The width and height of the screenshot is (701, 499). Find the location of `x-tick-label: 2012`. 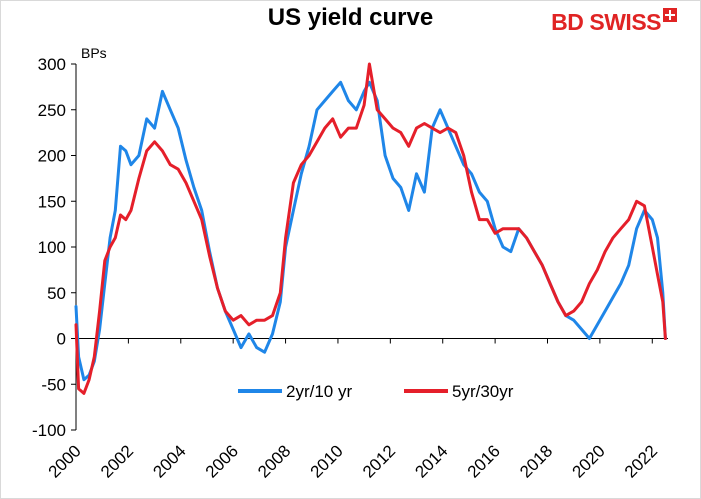

x-tick-label: 2012 is located at coordinates (379, 461).